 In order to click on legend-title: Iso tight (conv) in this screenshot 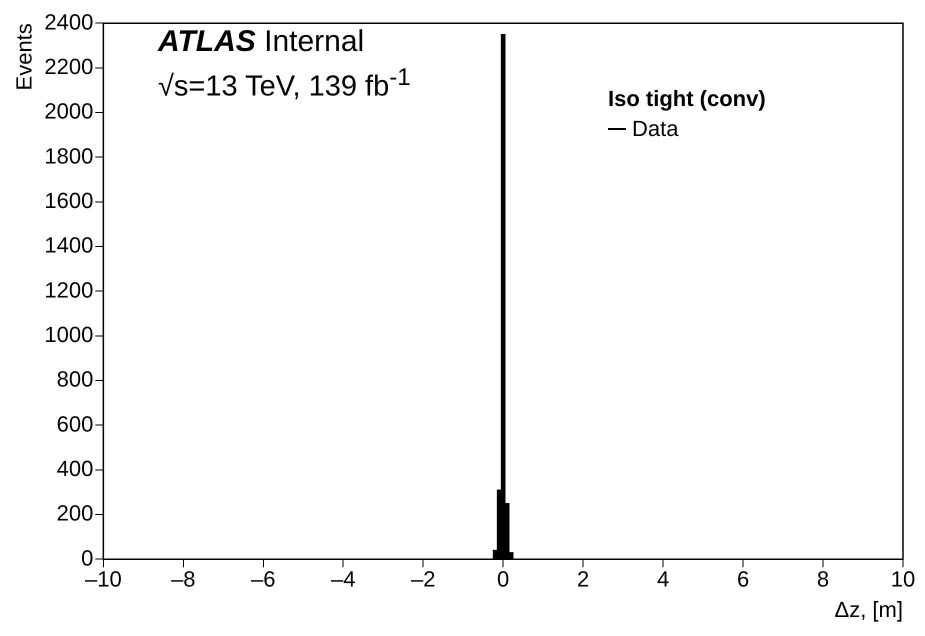, I will do `click(687, 99)`.